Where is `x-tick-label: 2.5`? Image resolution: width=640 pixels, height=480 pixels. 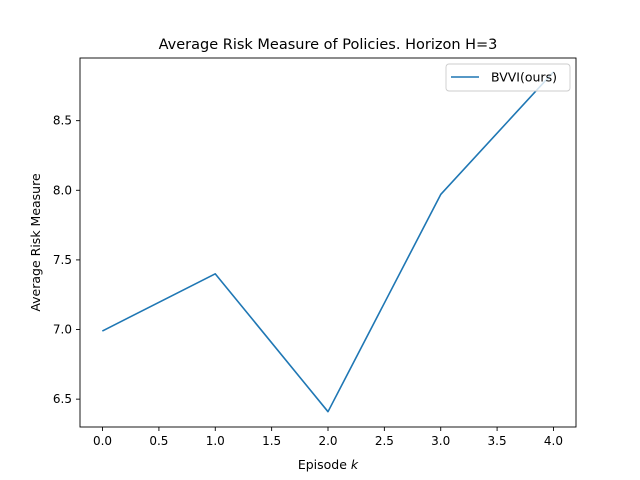 x-tick-label: 2.5 is located at coordinates (384, 441).